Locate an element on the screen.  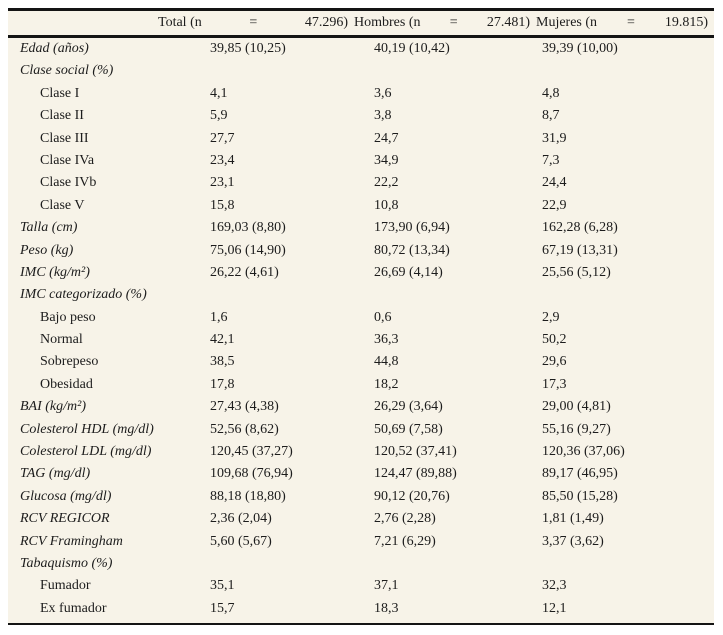
row-label: Clase I is located at coordinates (60, 93).